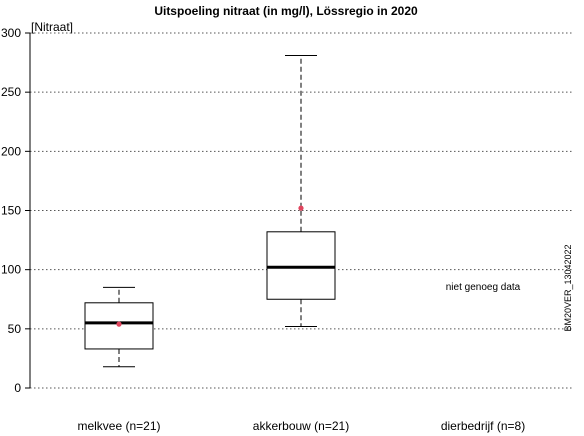 The image size is (584, 436). Describe the element at coordinates (11, 211) in the screenshot. I see `y-tick-label: 150` at that location.